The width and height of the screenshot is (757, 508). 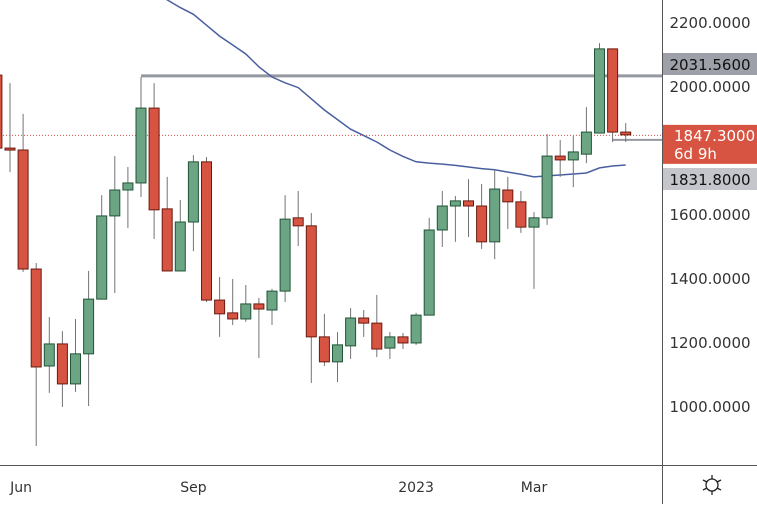 What do you see at coordinates (709, 279) in the screenshot?
I see `y-tick-label: 1400.0000` at bounding box center [709, 279].